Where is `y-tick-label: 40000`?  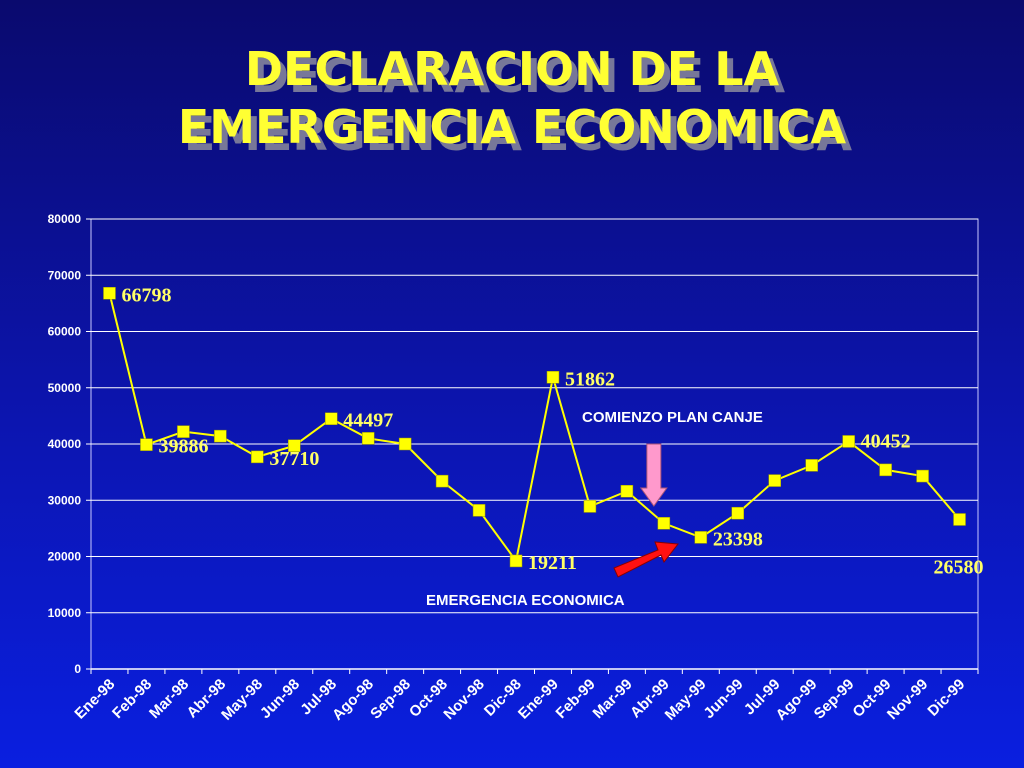 y-tick-label: 40000 is located at coordinates (65, 444).